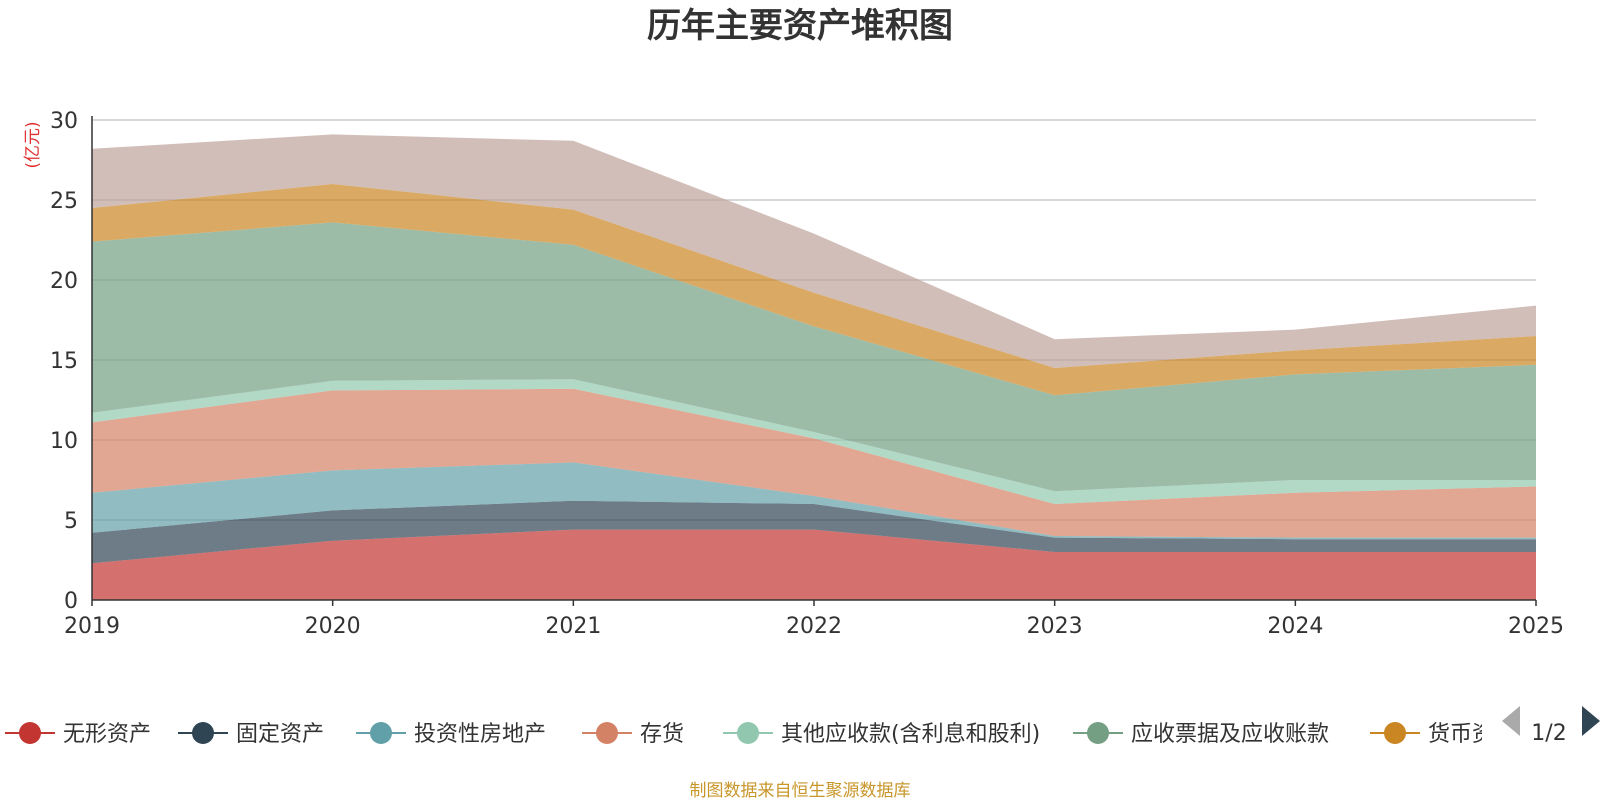  Describe the element at coordinates (1055, 626) in the screenshot. I see `x-tick-label: 2023` at that location.